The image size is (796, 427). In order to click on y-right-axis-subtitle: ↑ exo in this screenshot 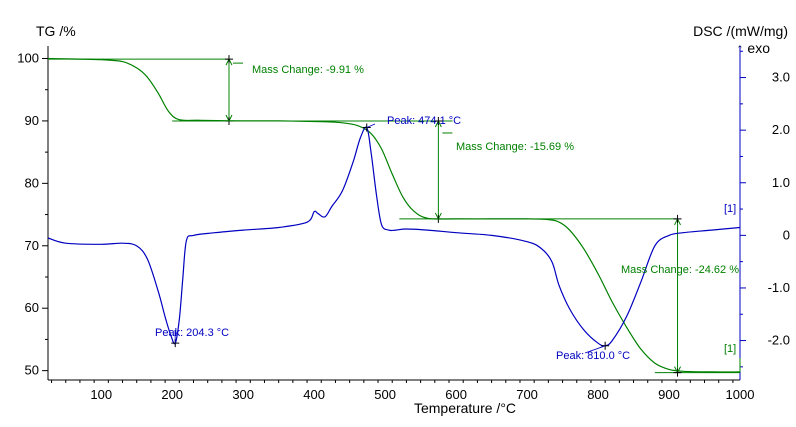, I will do `click(754, 48)`.